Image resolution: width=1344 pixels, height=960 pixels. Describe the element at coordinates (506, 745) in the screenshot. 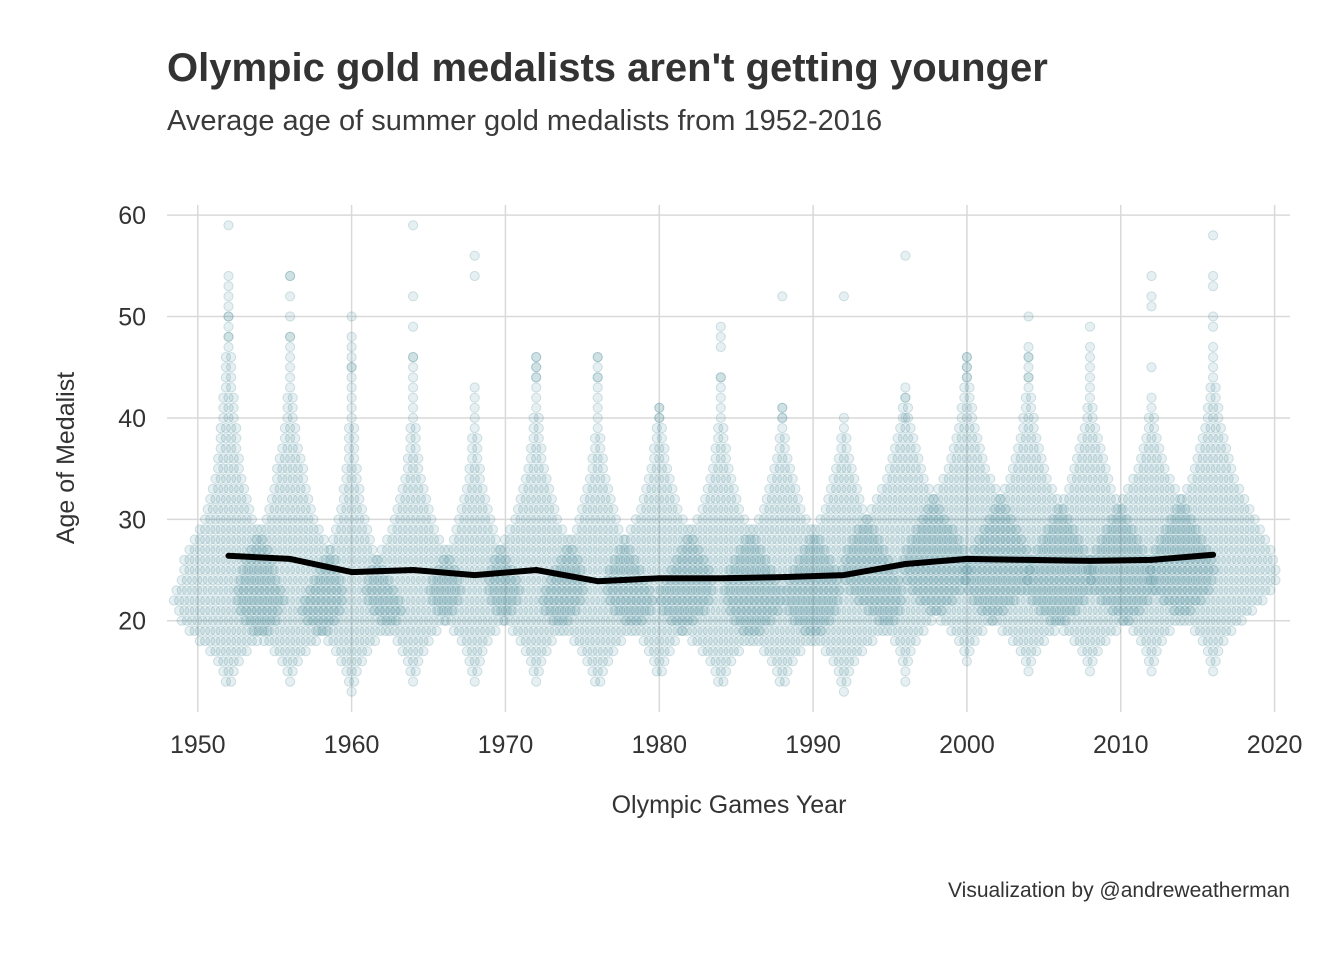

I see `x-tick-label: 1970` at that location.